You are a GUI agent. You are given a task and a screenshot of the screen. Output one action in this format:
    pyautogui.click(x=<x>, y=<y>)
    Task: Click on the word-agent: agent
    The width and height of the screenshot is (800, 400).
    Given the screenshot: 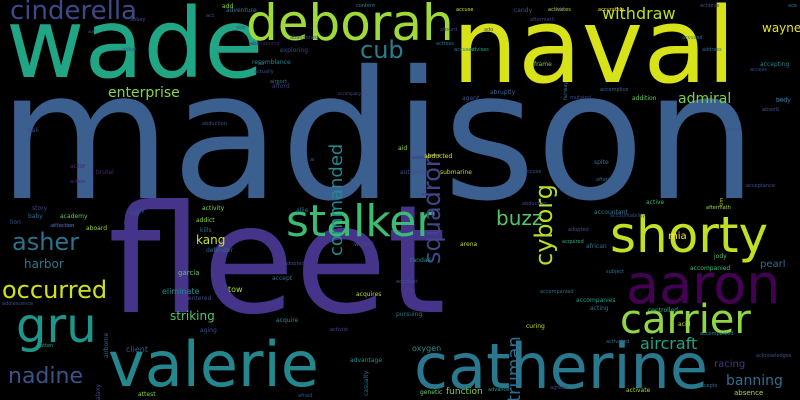 What is the action you would take?
    pyautogui.click(x=471, y=98)
    